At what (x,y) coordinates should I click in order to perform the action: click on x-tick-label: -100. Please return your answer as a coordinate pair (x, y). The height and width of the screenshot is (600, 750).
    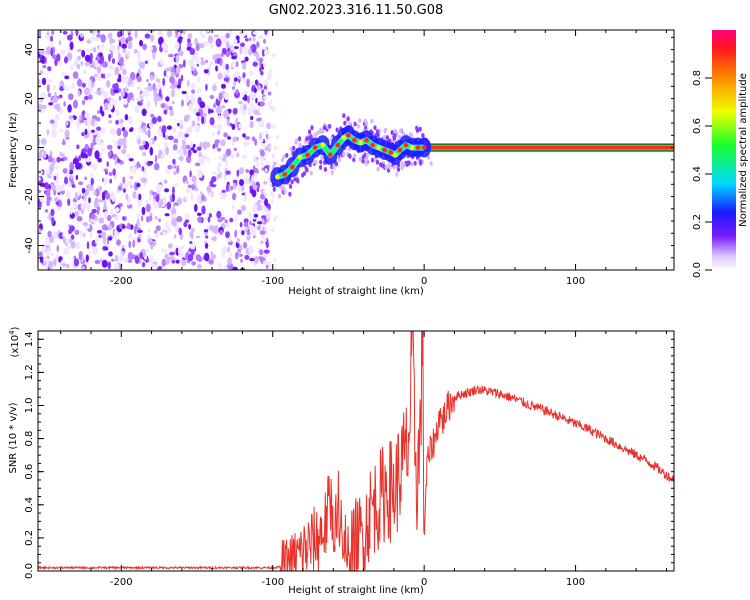
    Looking at the image, I should click on (272, 582).